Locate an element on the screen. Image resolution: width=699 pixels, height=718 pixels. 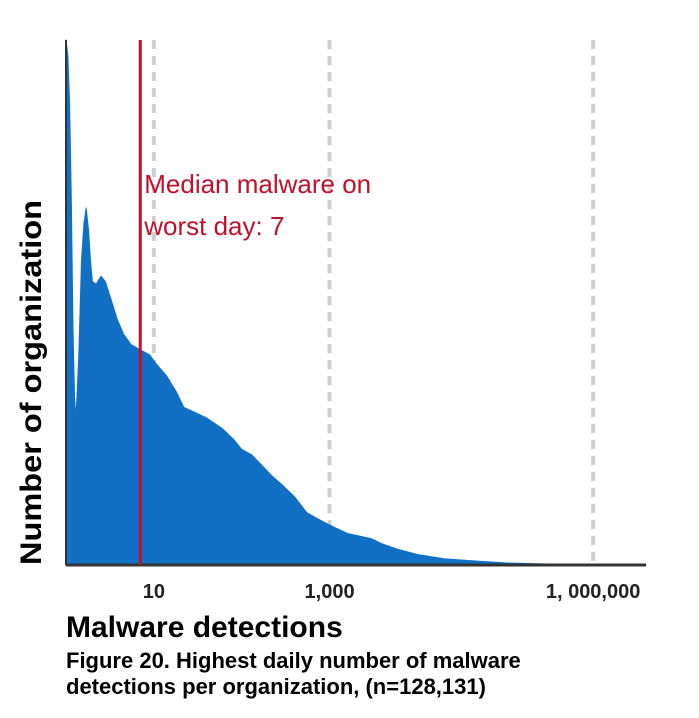
x-tick-label: 1, 000,000 is located at coordinates (593, 592).